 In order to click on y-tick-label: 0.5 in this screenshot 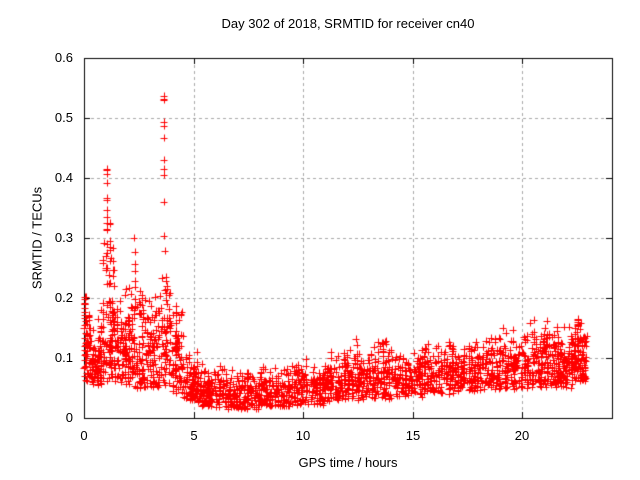, I will do `click(63, 117)`.